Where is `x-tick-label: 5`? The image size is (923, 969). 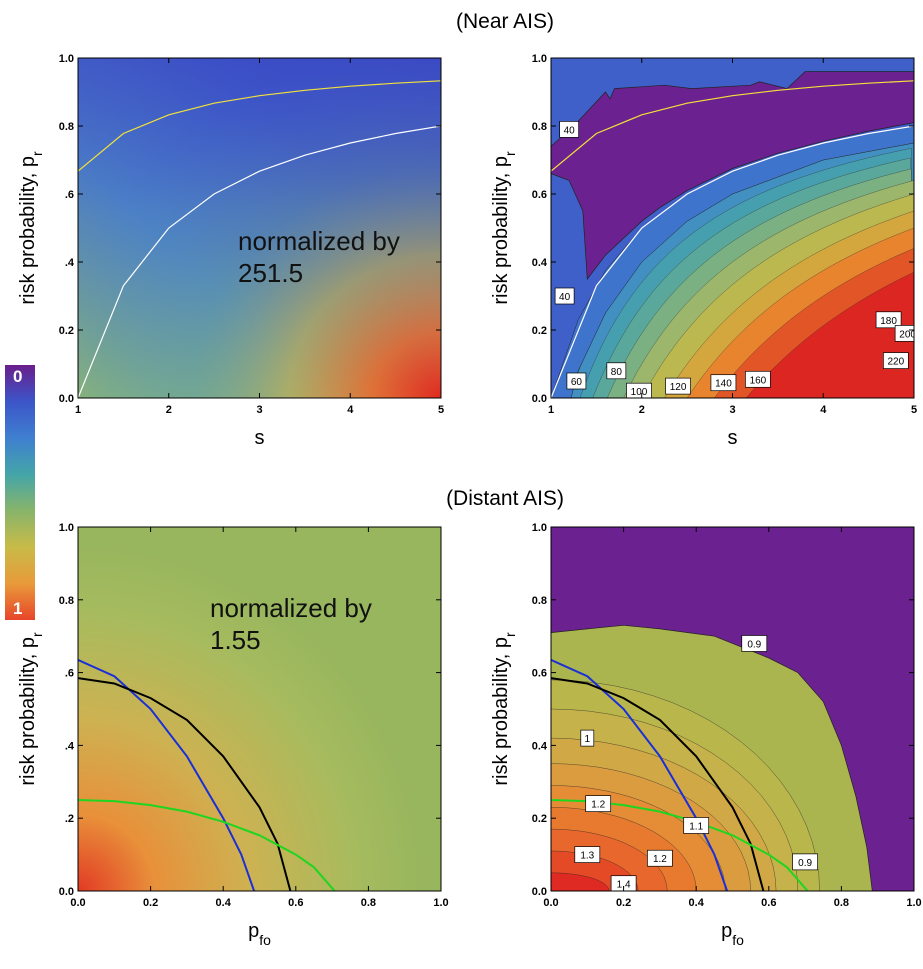 x-tick-label: 5 is located at coordinates (441, 410).